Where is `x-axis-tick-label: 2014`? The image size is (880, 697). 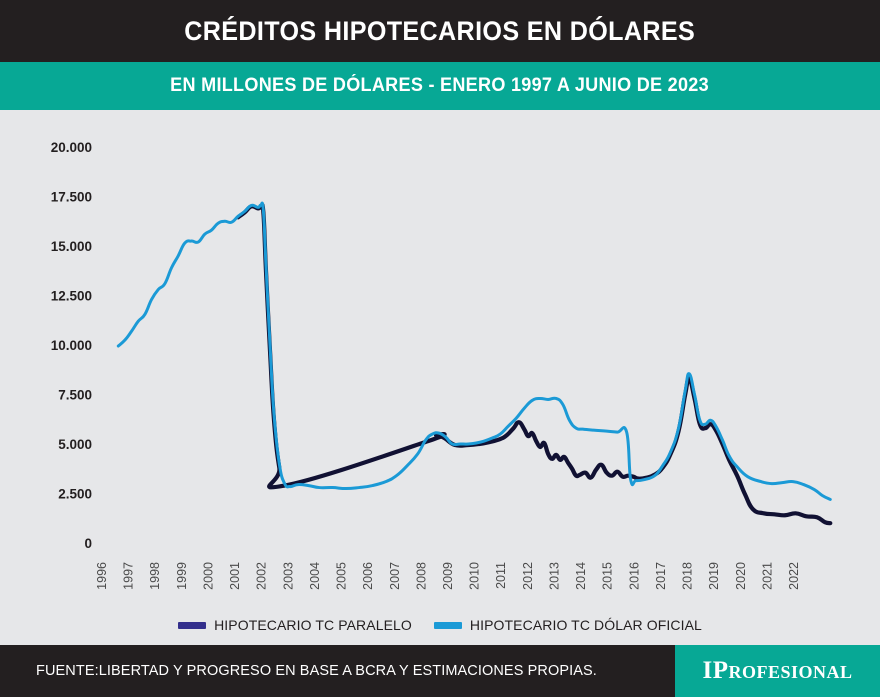
x-axis-tick-label: 2014 is located at coordinates (581, 576).